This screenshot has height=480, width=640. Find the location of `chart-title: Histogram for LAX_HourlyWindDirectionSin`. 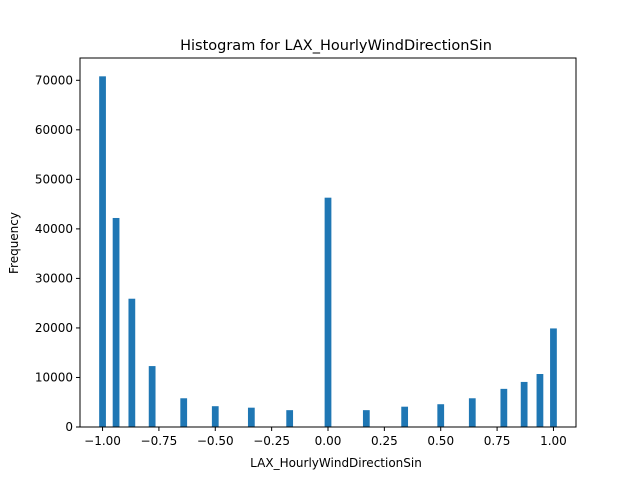

chart-title: Histogram for LAX_HourlyWindDirectionSin is located at coordinates (336, 46).